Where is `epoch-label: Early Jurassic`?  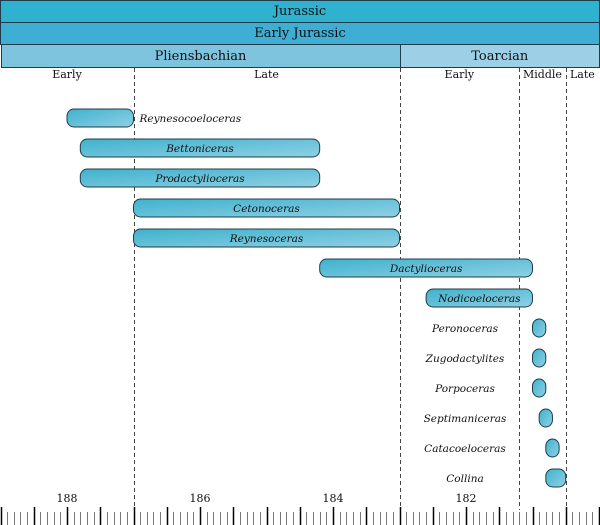 epoch-label: Early Jurassic is located at coordinates (300, 33).